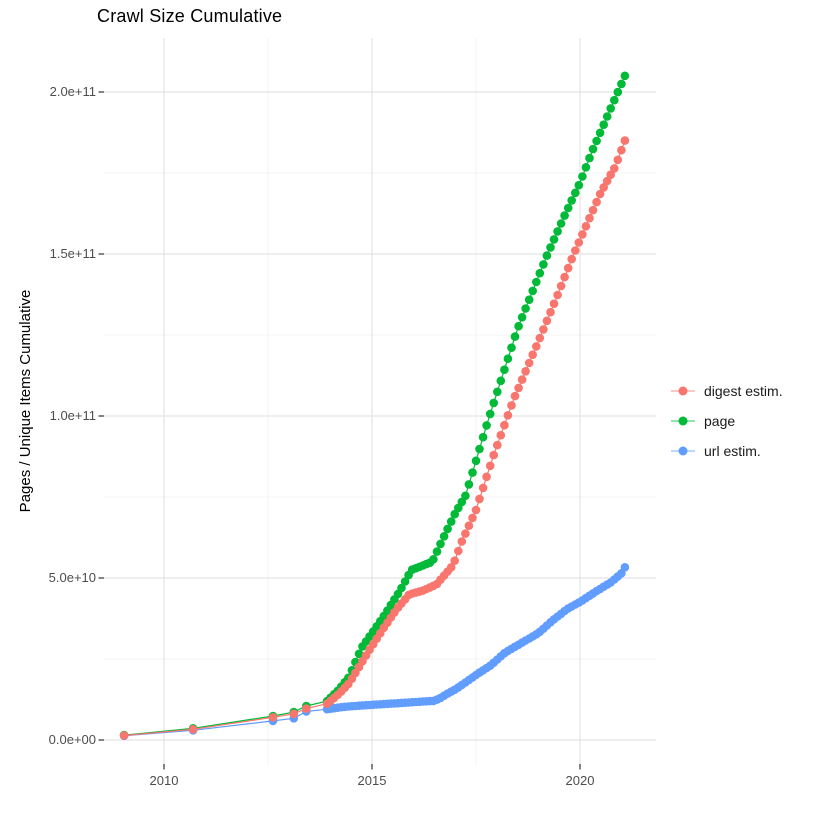  Describe the element at coordinates (190, 16) in the screenshot. I see `chart-title: Crawl Size Cumulative` at that location.